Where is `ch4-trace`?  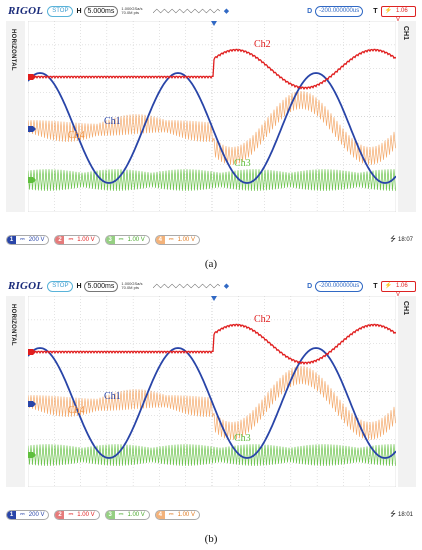
ch4-trace is located at coordinates (212, 402).